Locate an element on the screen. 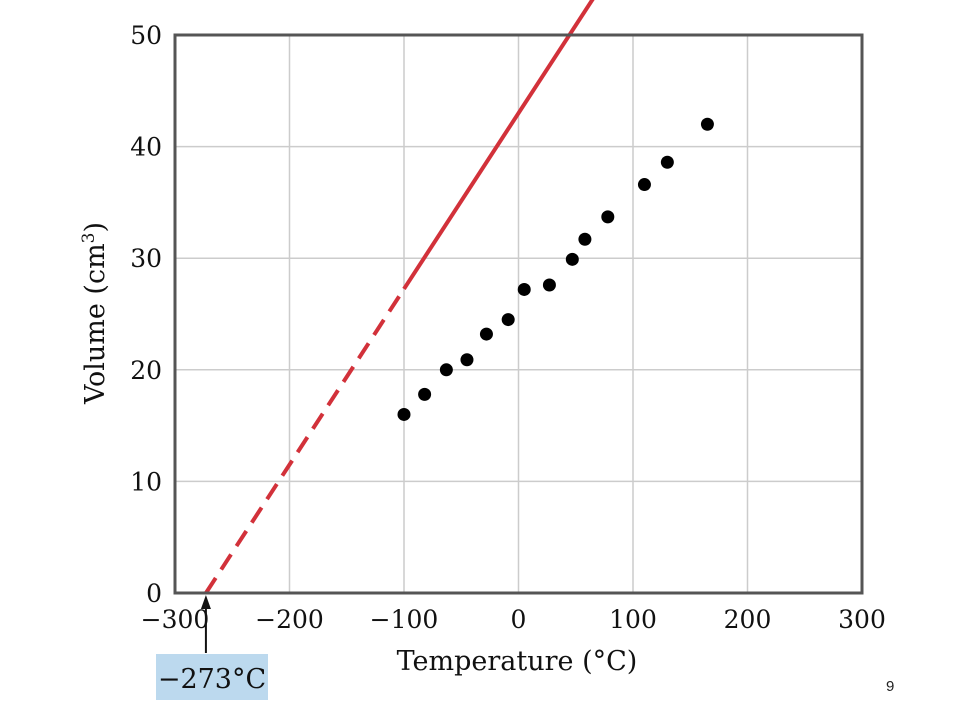 The image size is (960, 720). annotation-highlight is located at coordinates (212, 677).